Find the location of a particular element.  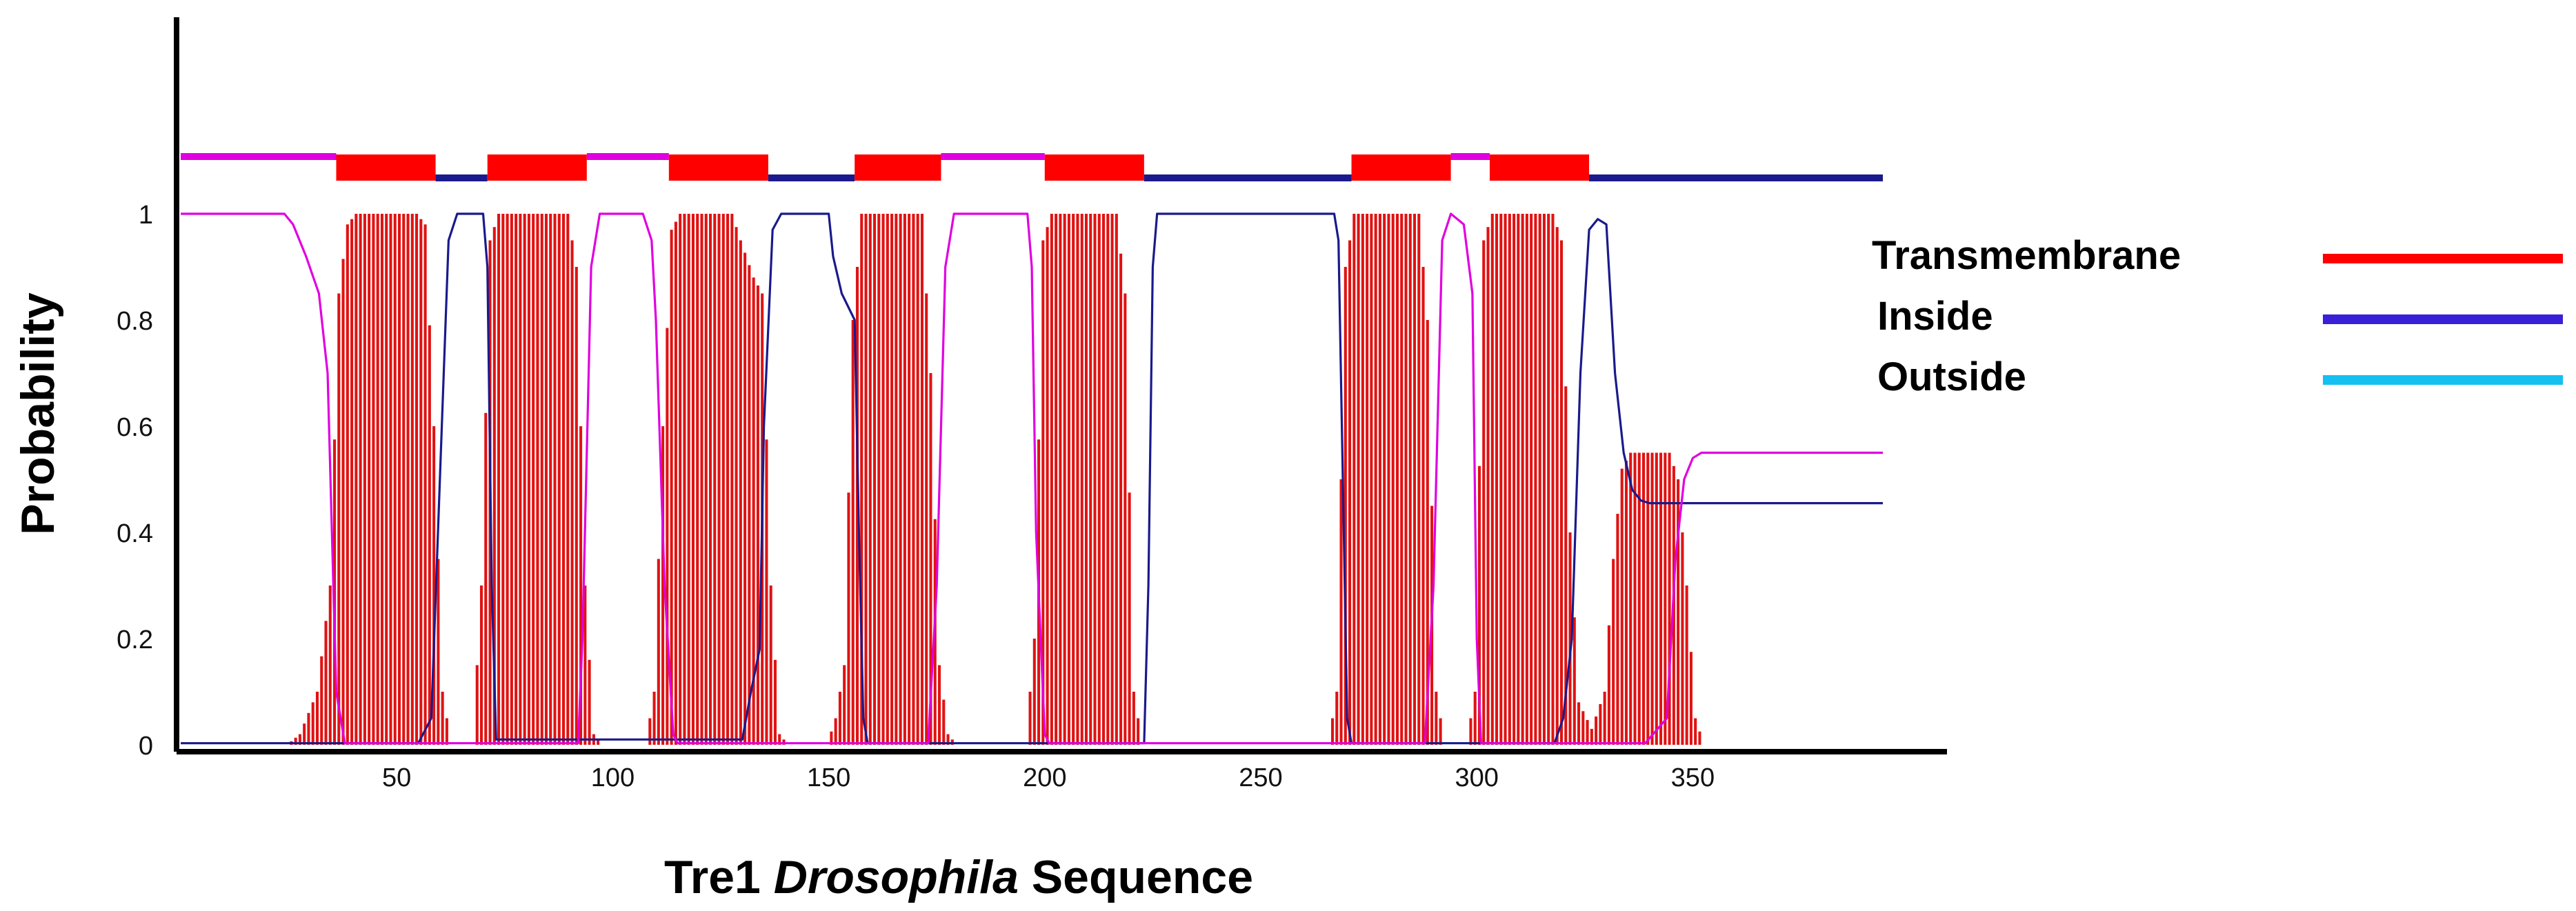

x-axis-title-part-3: Sequence is located at coordinates (1136, 877).